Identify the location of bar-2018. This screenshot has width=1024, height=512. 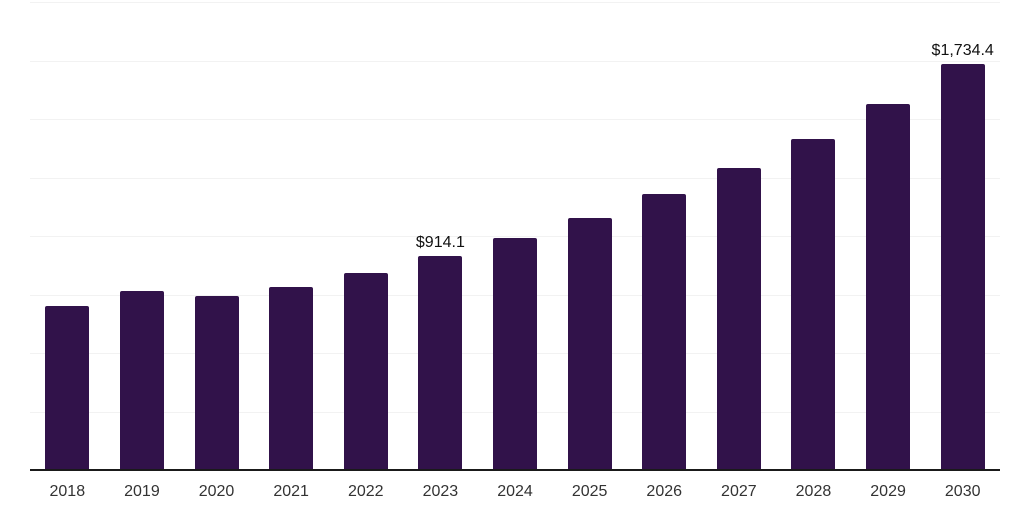
(67, 388).